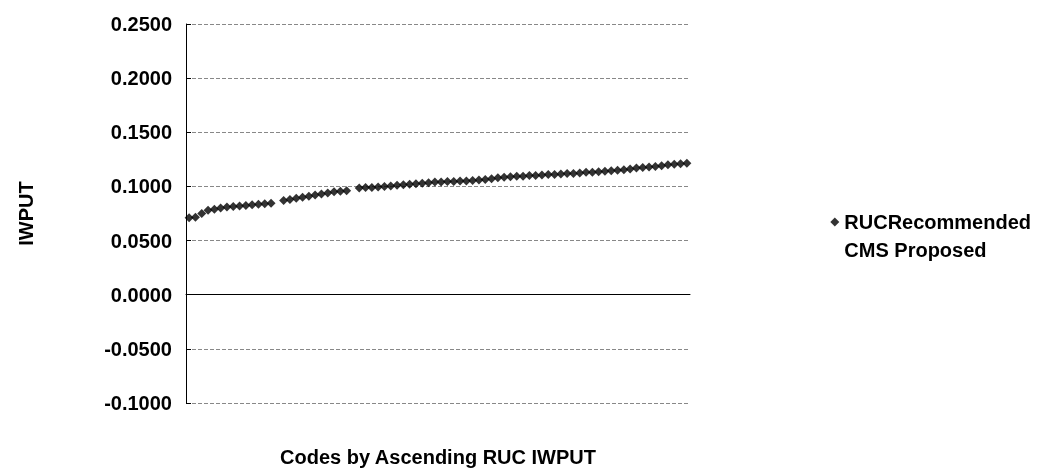 The width and height of the screenshot is (1046, 472). I want to click on y-tick-label: 0.2000, so click(141, 78).